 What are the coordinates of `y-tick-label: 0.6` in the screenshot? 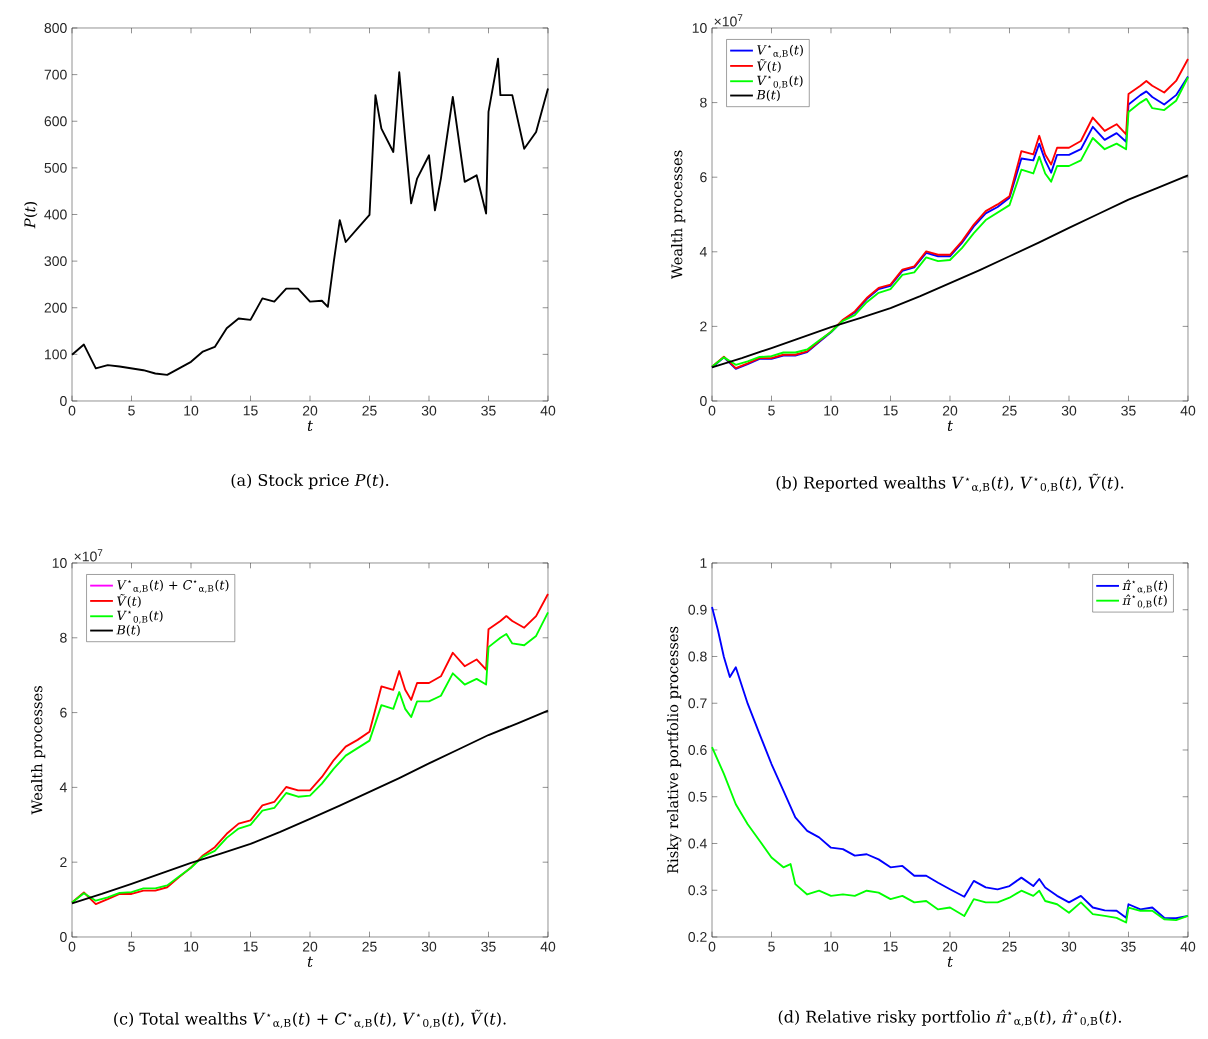 It's located at (697, 750).